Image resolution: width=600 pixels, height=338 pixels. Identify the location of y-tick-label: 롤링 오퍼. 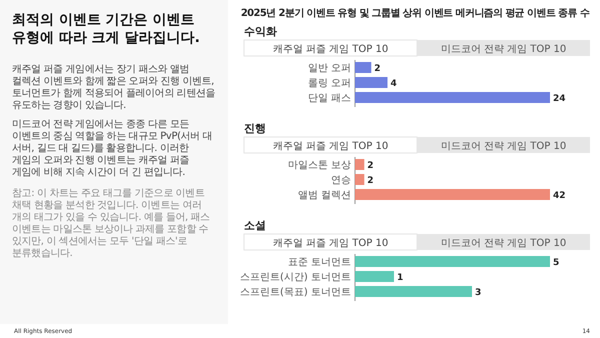
(329, 83).